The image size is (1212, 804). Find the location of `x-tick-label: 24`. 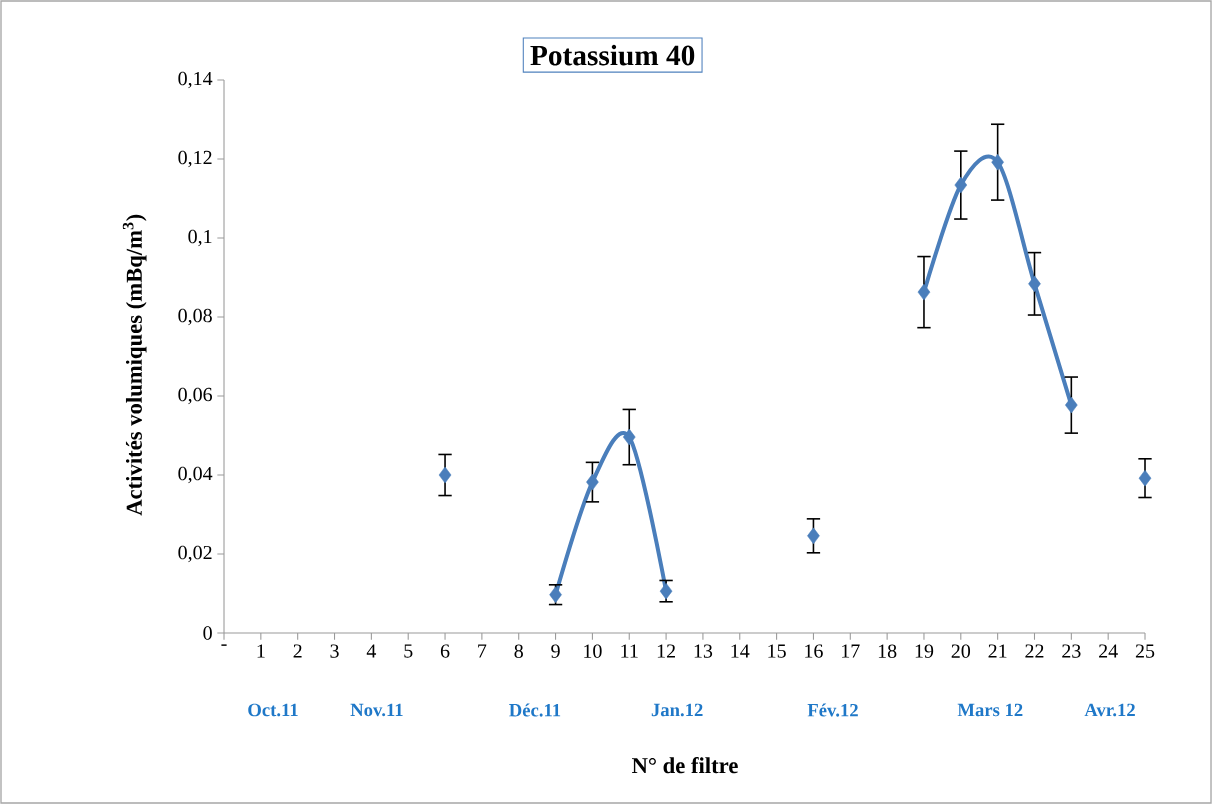

x-tick-label: 24 is located at coordinates (1108, 651).